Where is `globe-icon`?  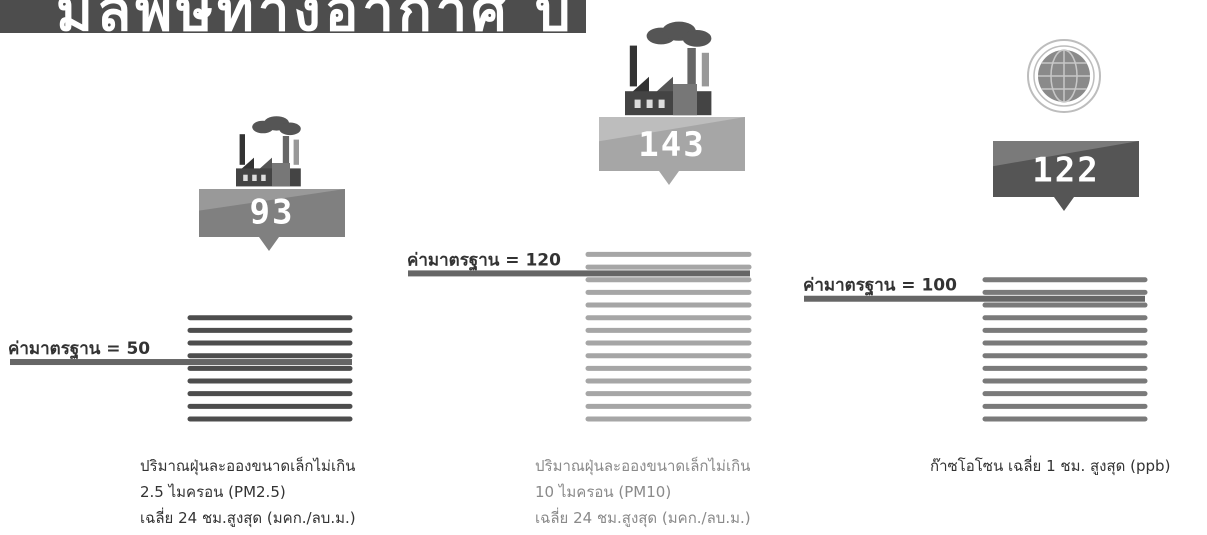
globe-icon is located at coordinates (1064, 76).